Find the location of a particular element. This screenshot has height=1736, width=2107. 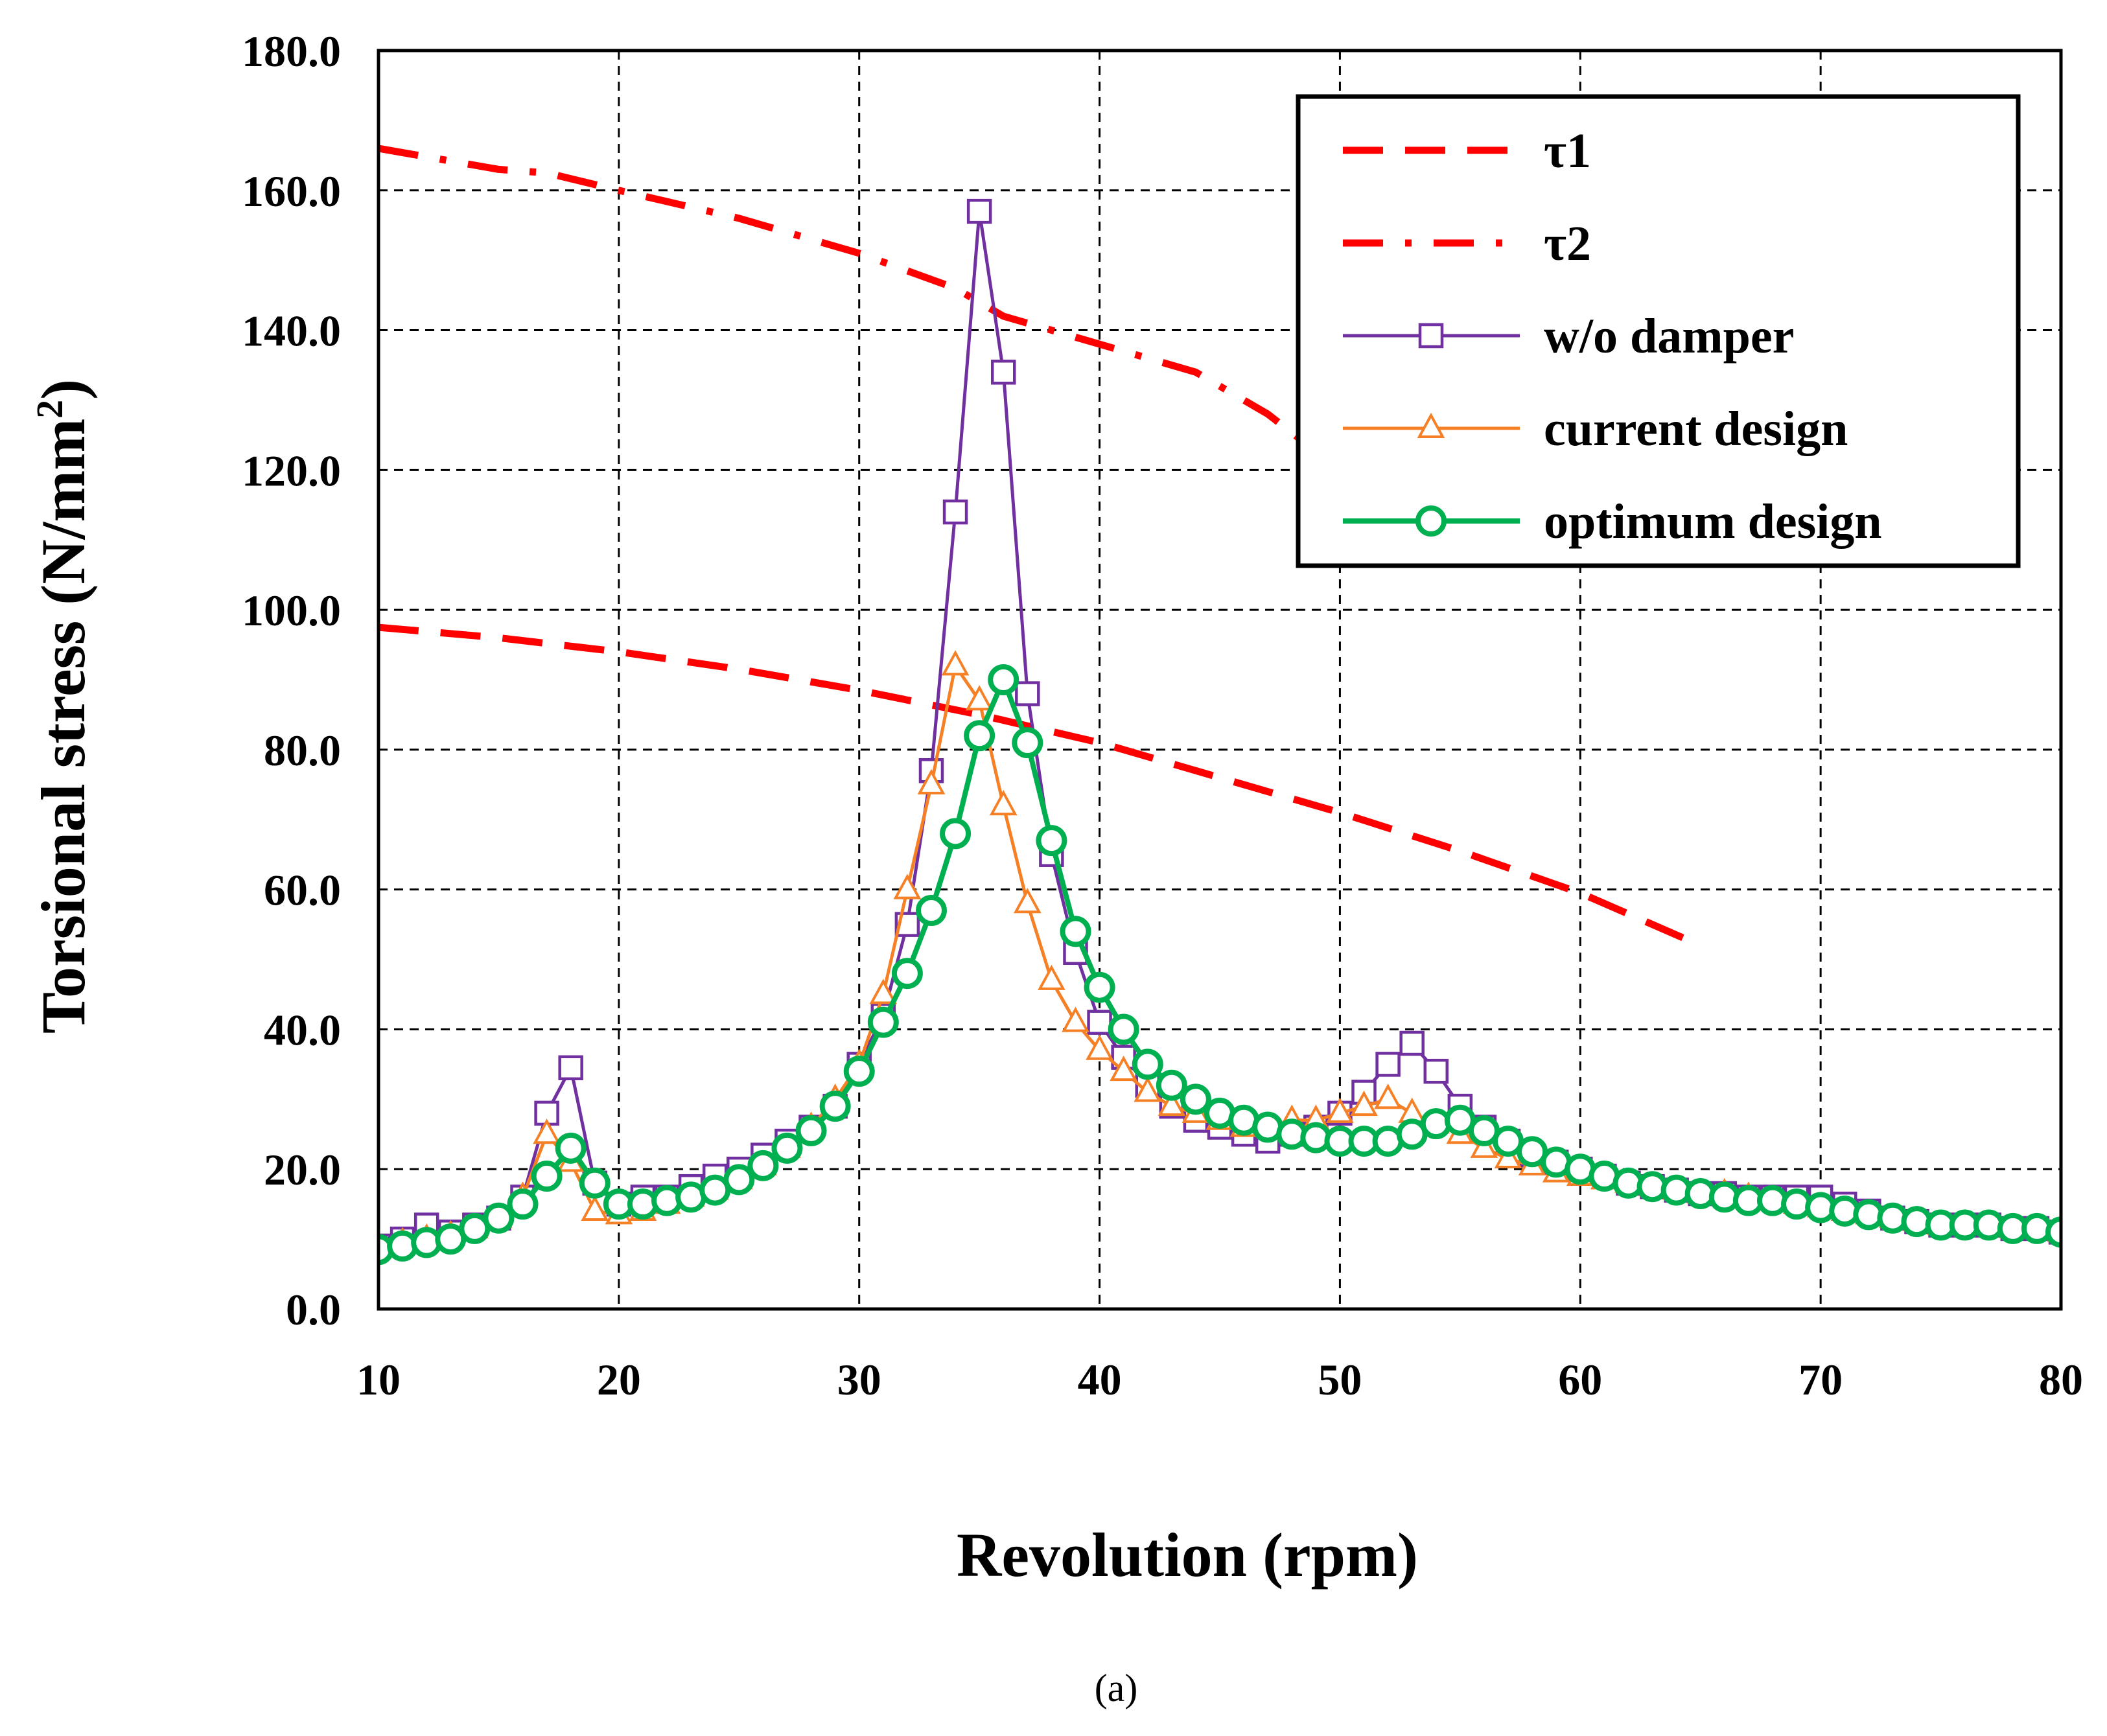

y-tick-label-160: 160.0 is located at coordinates (291, 192).